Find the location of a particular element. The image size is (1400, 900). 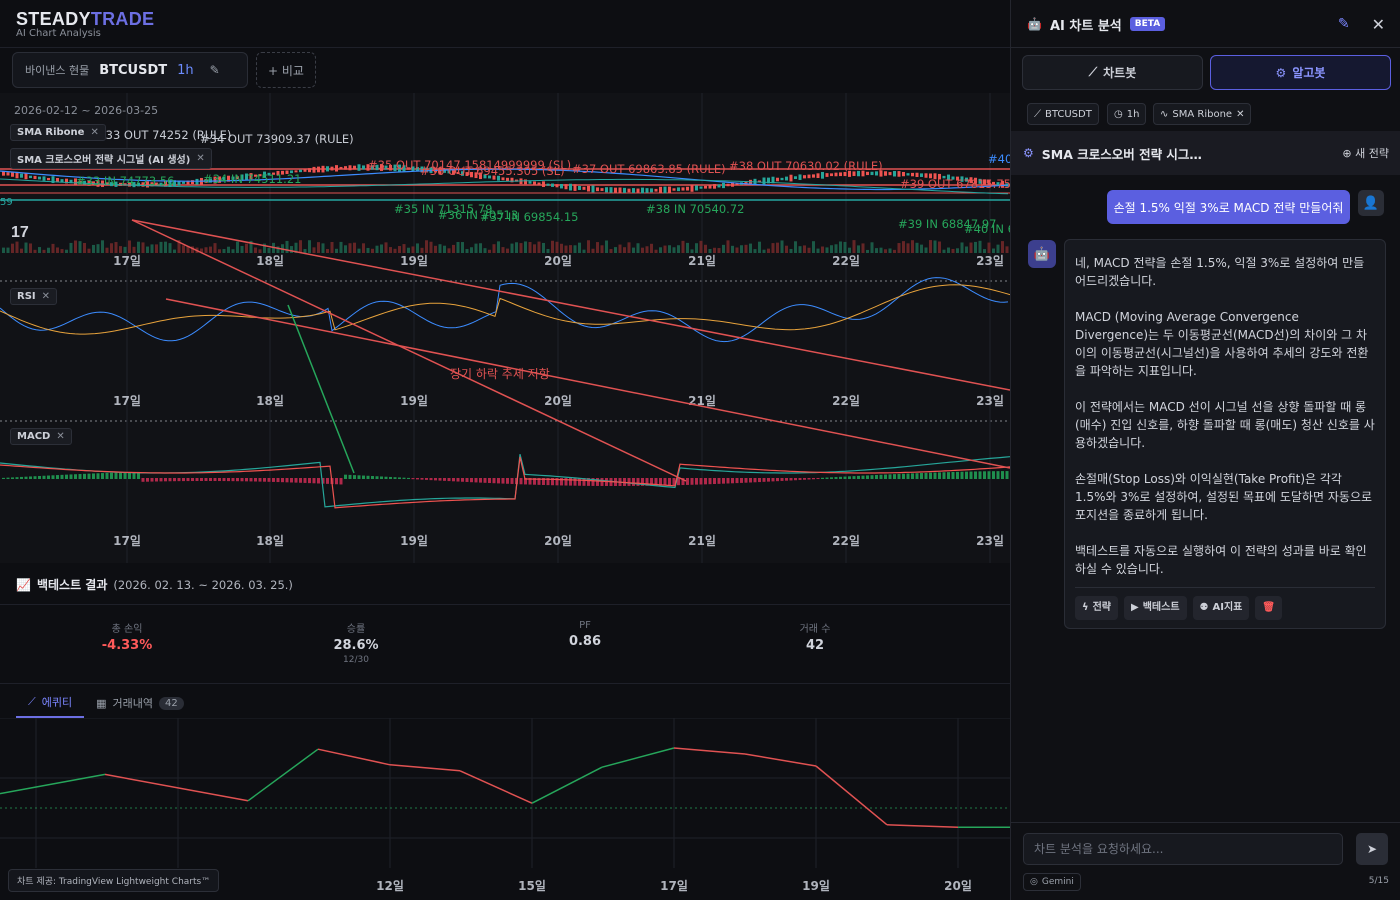

delete-button: 🗑 is located at coordinates (1269, 608).